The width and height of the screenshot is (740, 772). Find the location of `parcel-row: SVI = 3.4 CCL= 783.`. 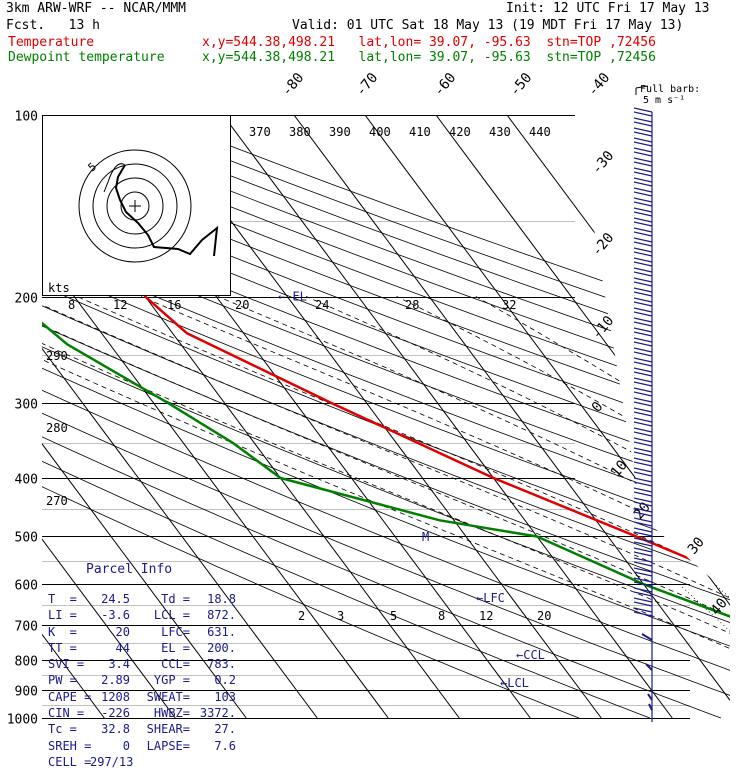

parcel-row: SVI = 3.4 CCL= 783. is located at coordinates (142, 666).